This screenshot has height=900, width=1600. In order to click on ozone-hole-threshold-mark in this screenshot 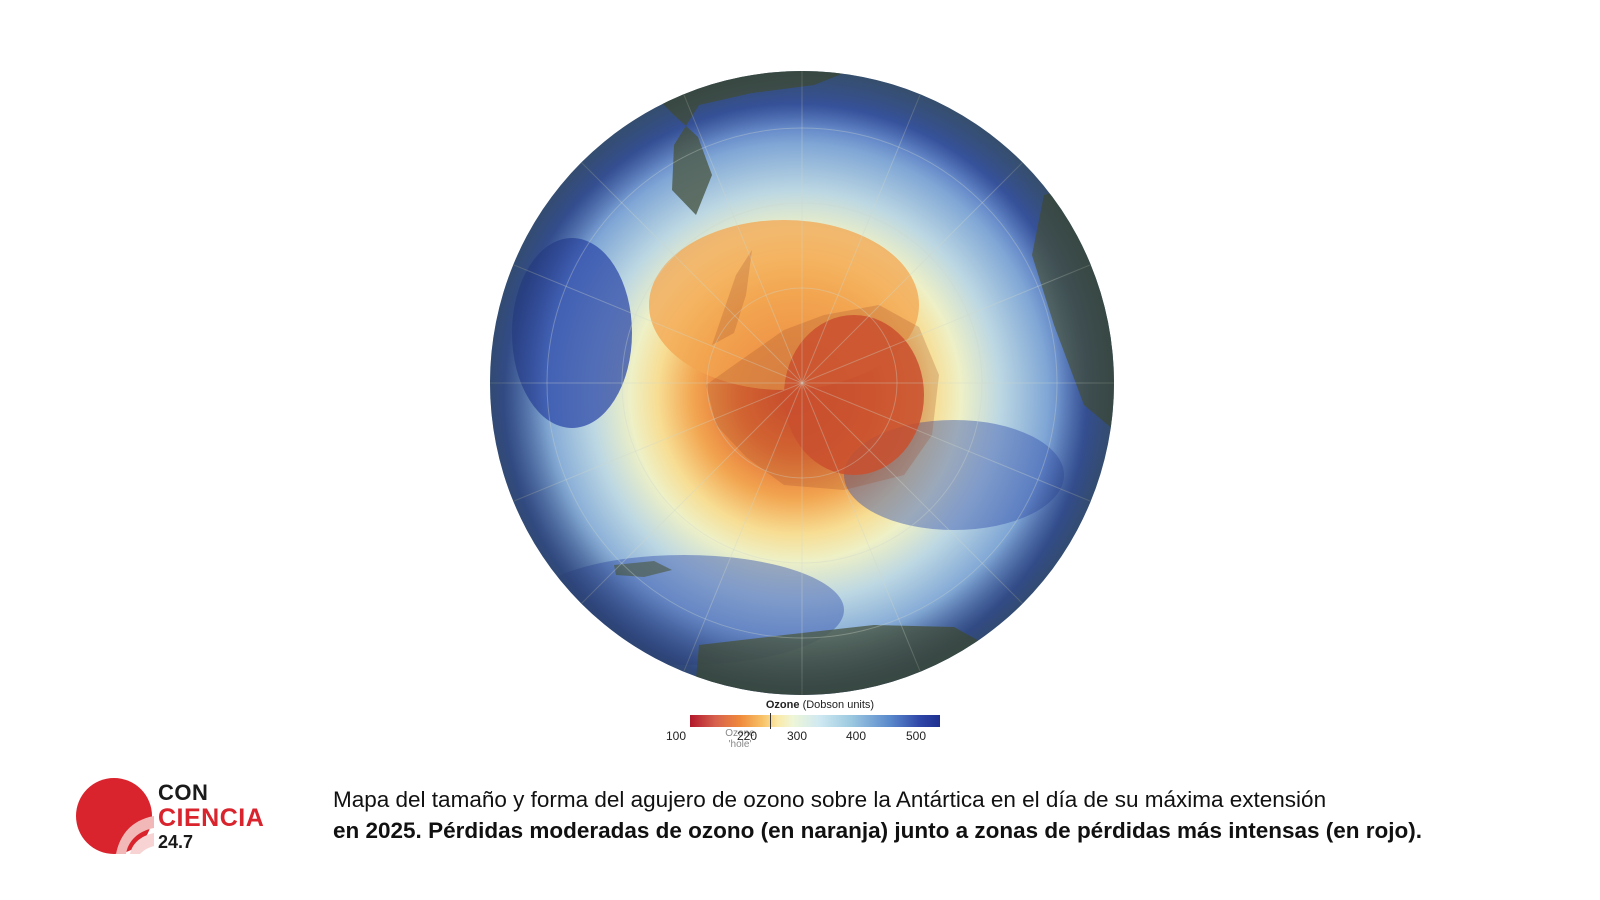, I will do `click(770, 721)`.